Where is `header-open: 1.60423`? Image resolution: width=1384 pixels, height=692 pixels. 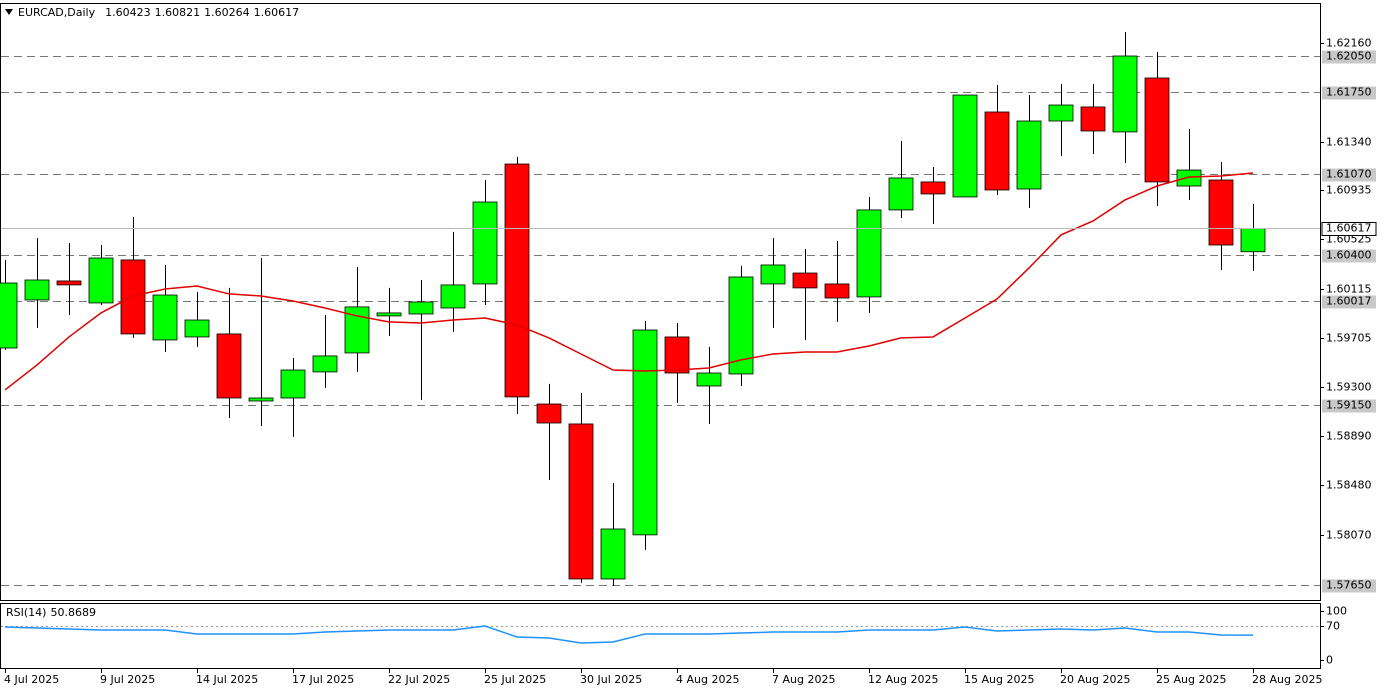
header-open: 1.60423 is located at coordinates (128, 12).